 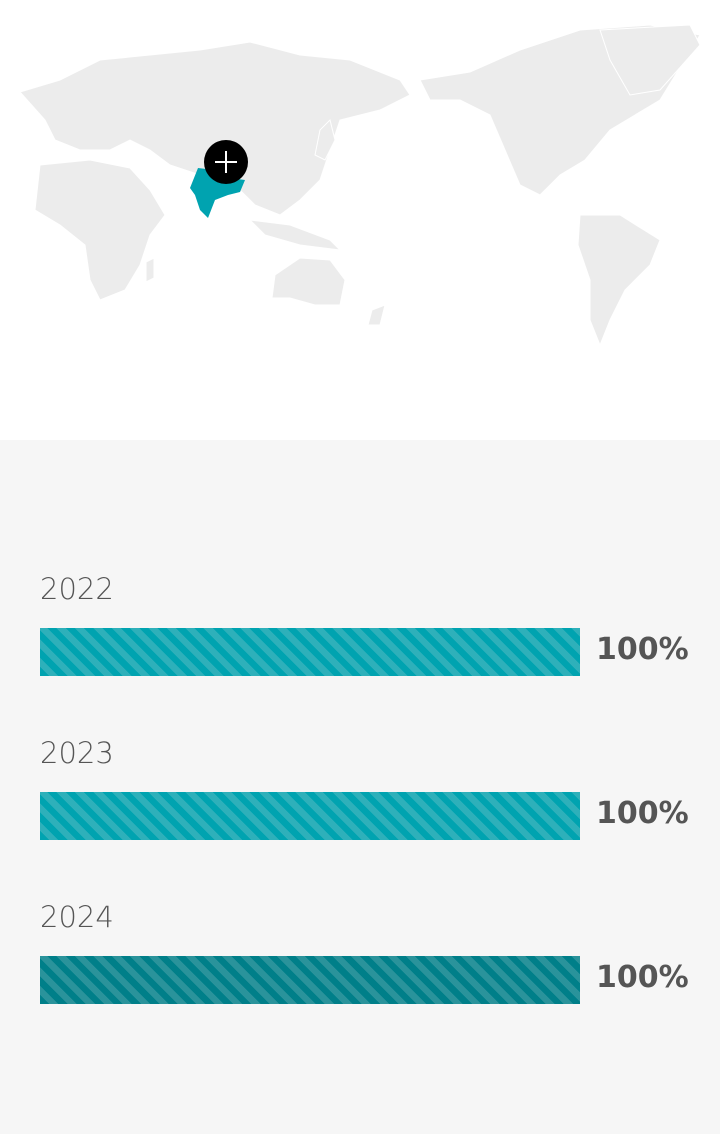 What do you see at coordinates (77, 589) in the screenshot?
I see `category-label: 2022` at bounding box center [77, 589].